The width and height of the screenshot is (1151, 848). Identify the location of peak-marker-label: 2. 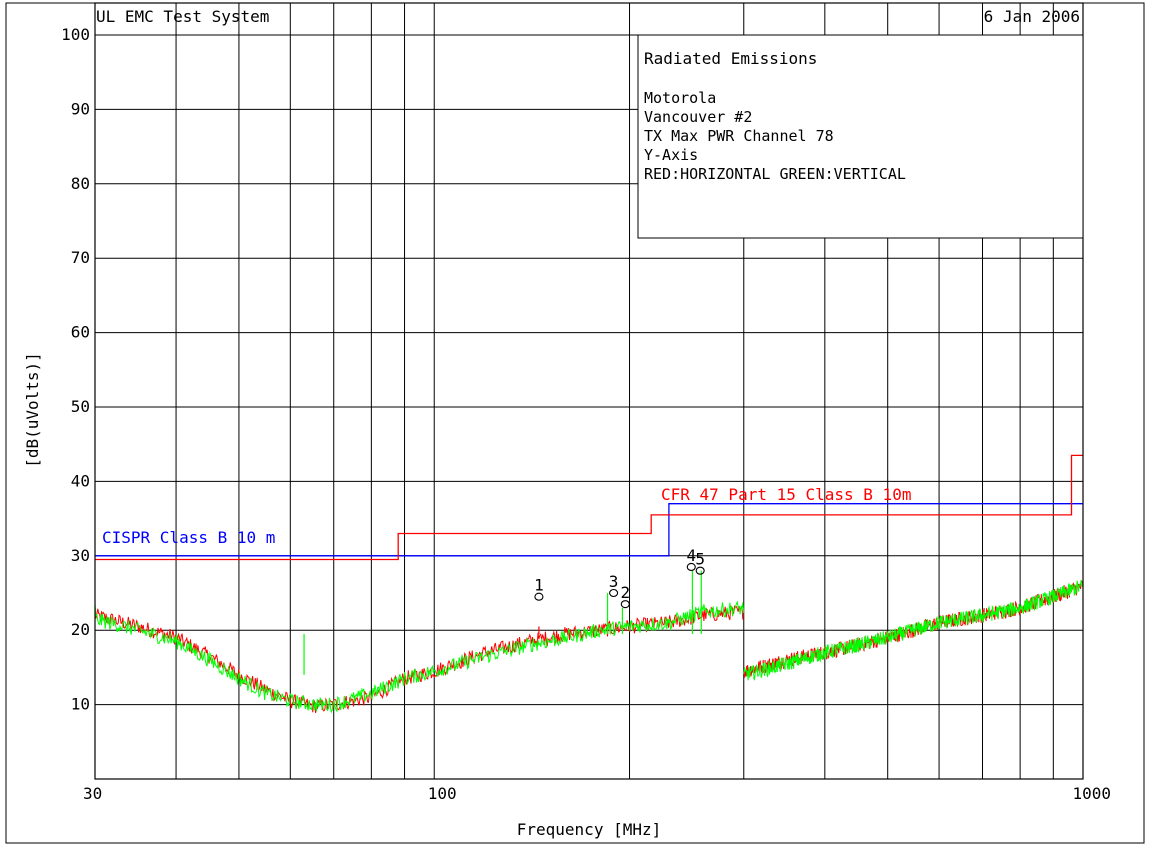
(625, 592).